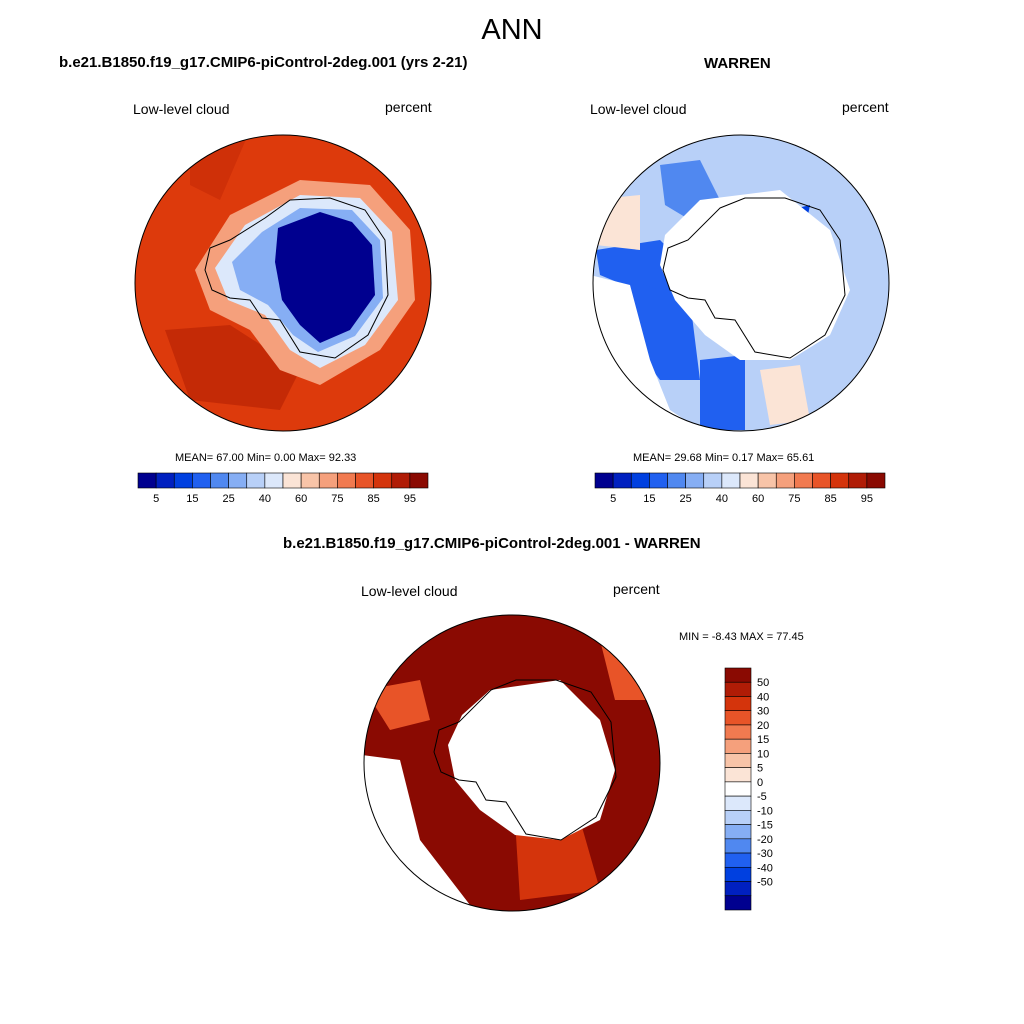 This screenshot has width=1024, height=1024. I want to click on panel-obs-units: percent, so click(865, 107).